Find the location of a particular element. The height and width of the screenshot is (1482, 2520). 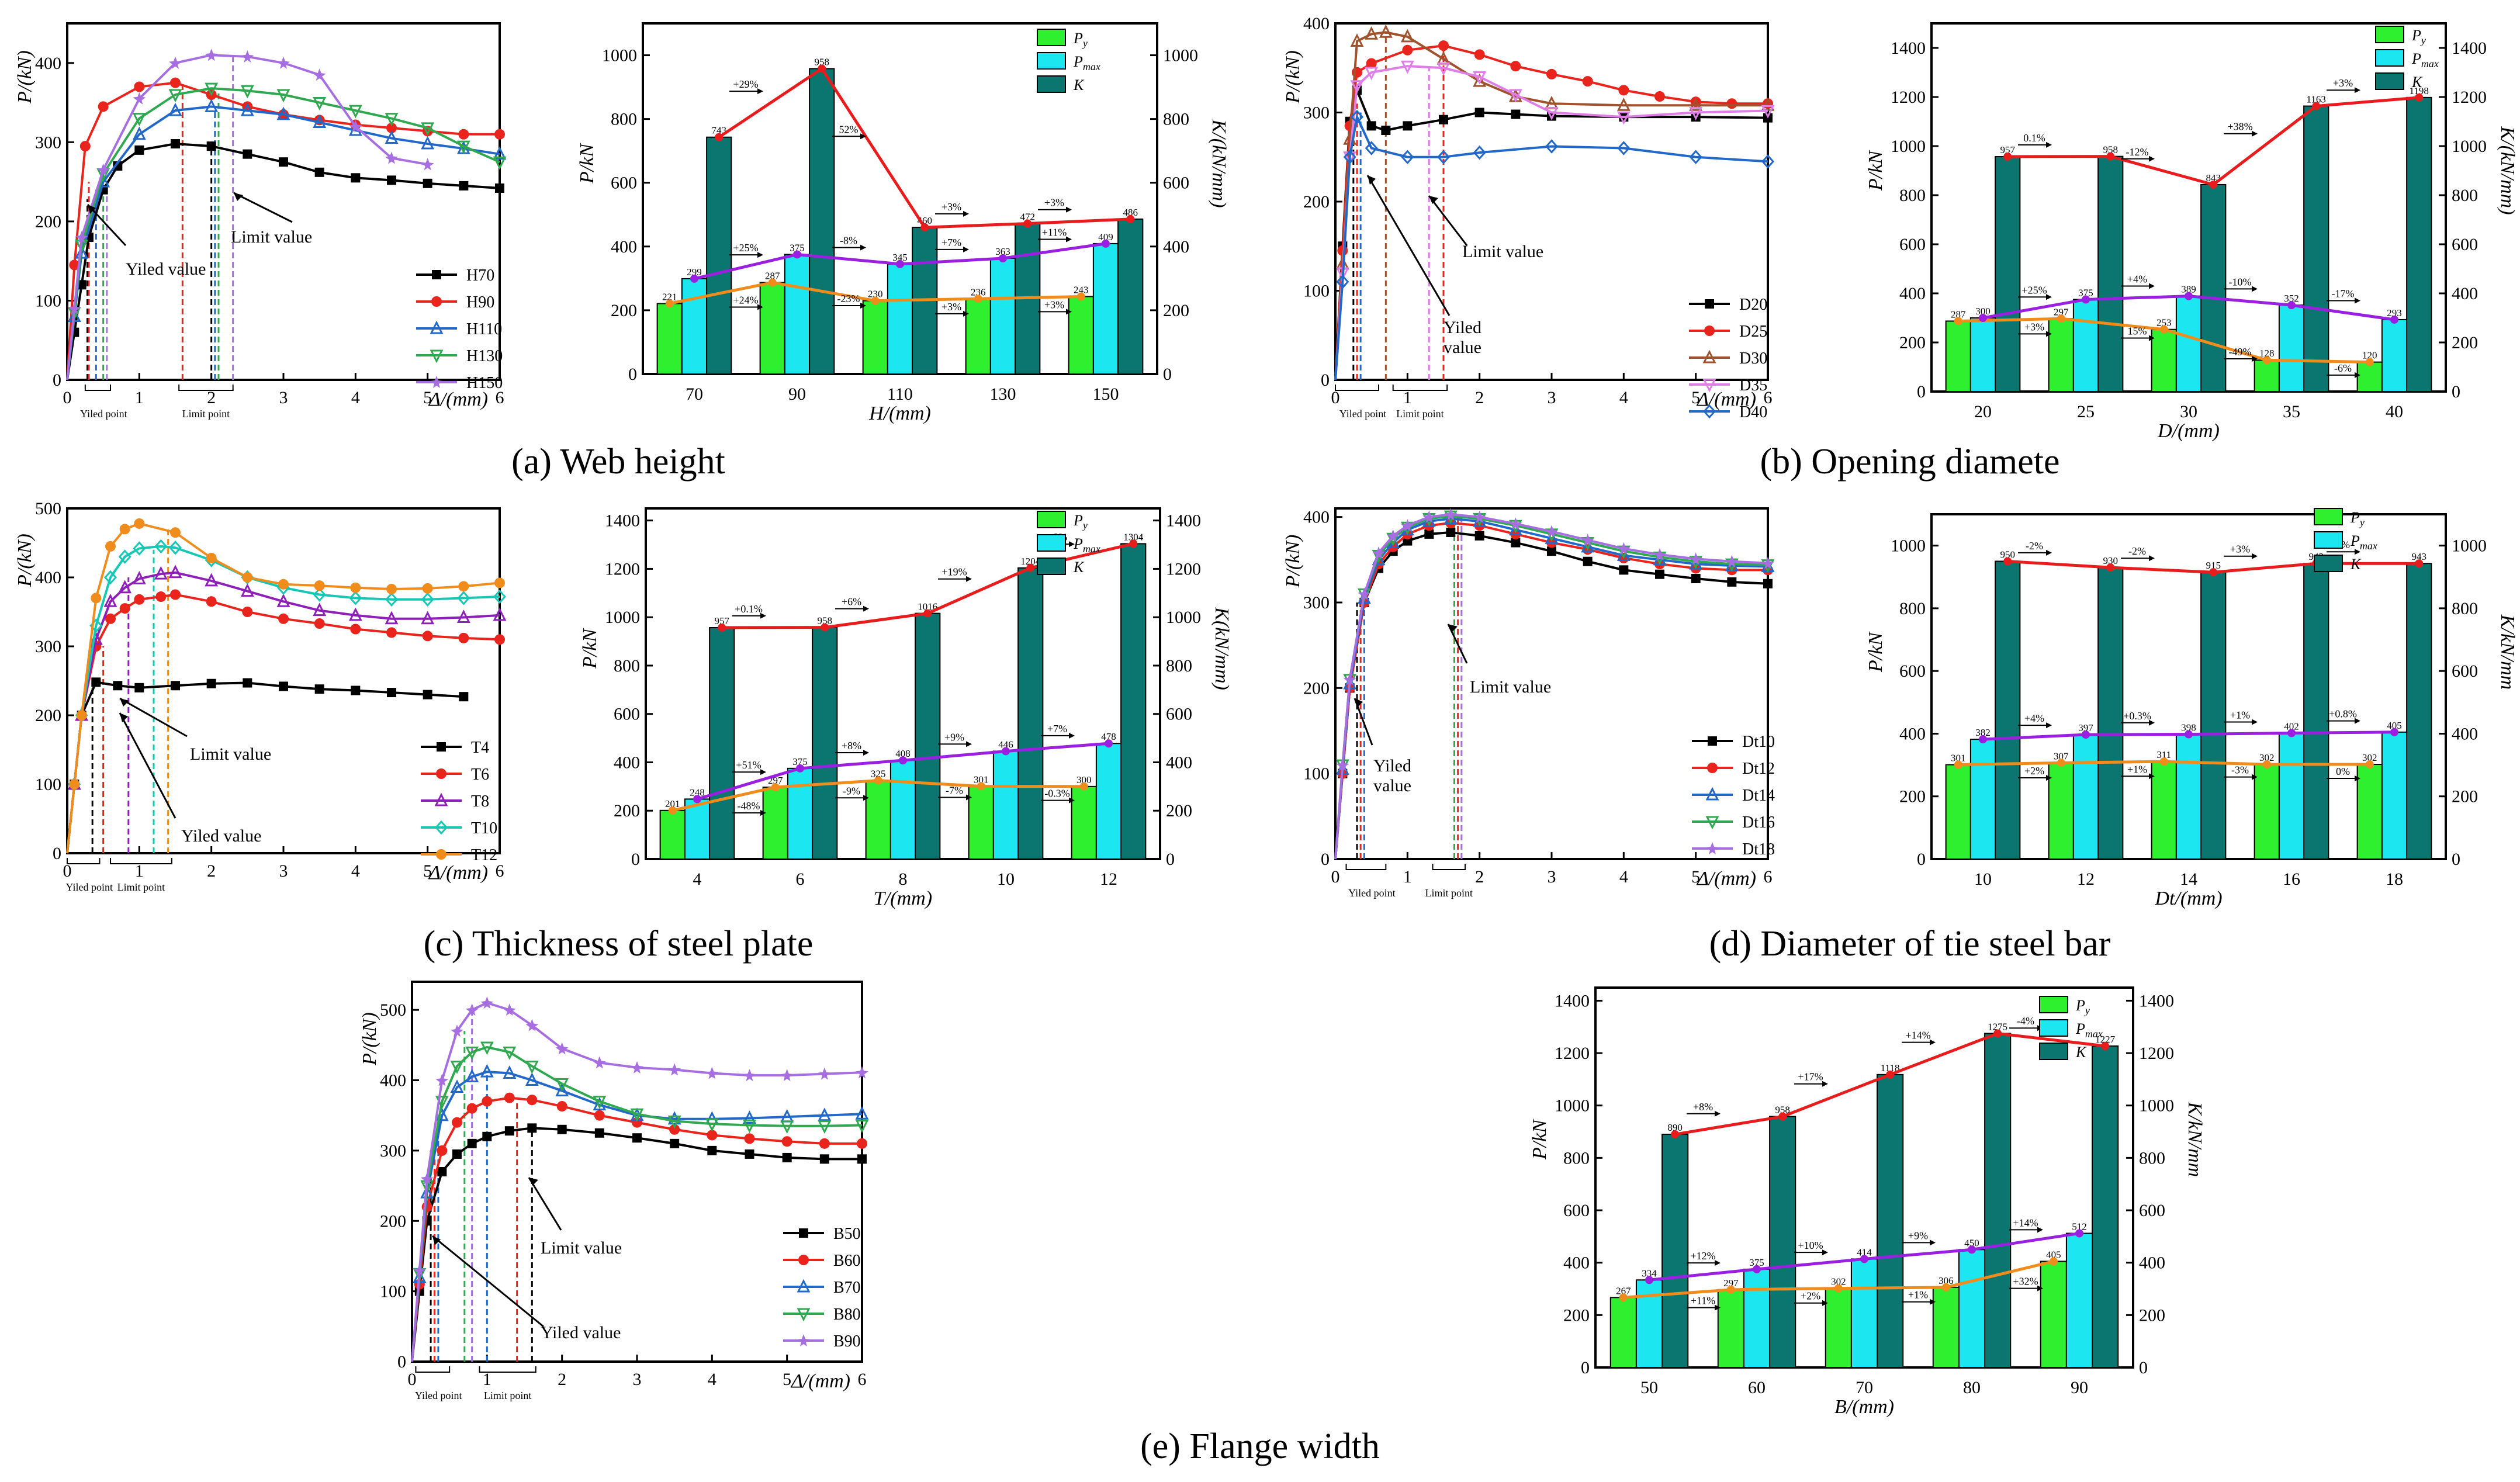

series-point-D40 is located at coordinates (1443, 157).